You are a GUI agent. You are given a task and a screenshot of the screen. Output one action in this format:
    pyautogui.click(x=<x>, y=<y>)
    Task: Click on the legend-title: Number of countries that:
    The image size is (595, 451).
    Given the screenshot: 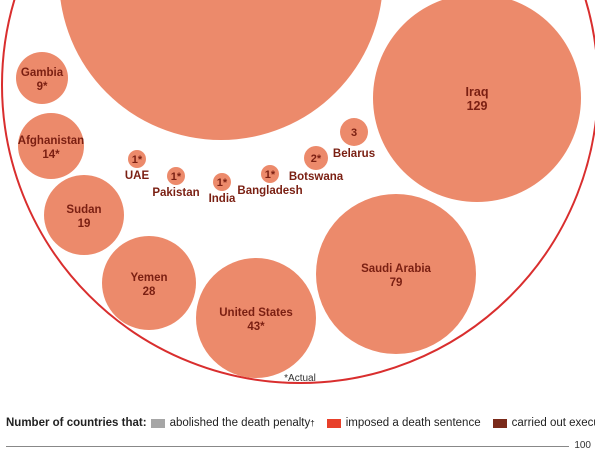 What is the action you would take?
    pyautogui.click(x=76, y=423)
    